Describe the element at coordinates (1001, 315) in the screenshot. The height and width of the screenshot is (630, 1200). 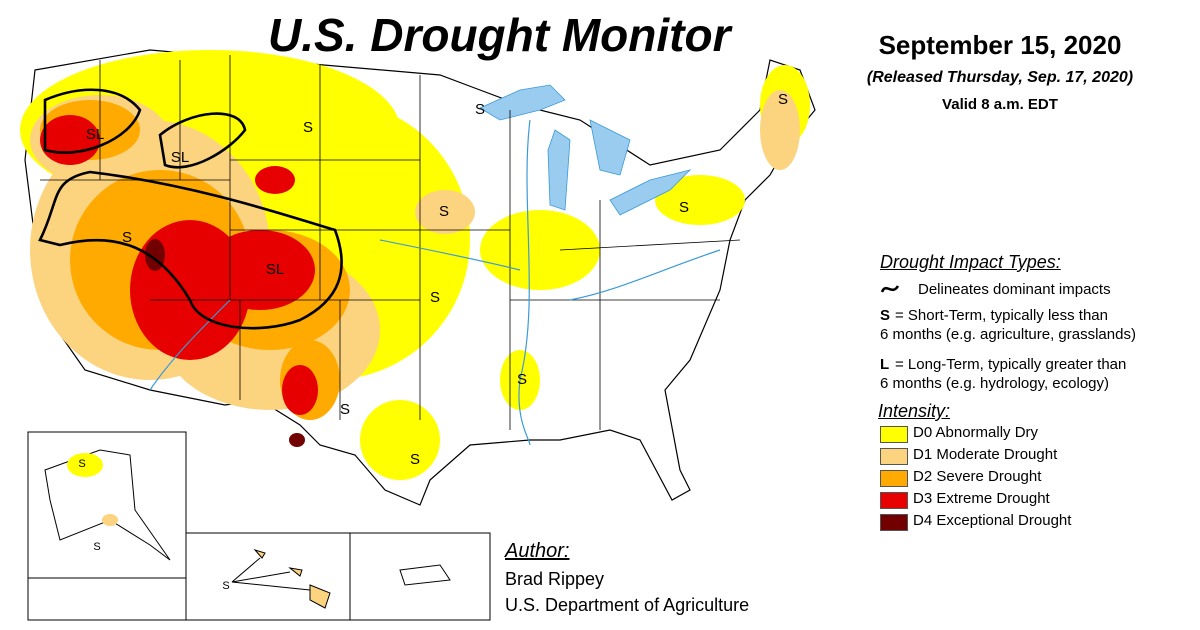
I see `impact-text: = Short-Term, typically less than` at that location.